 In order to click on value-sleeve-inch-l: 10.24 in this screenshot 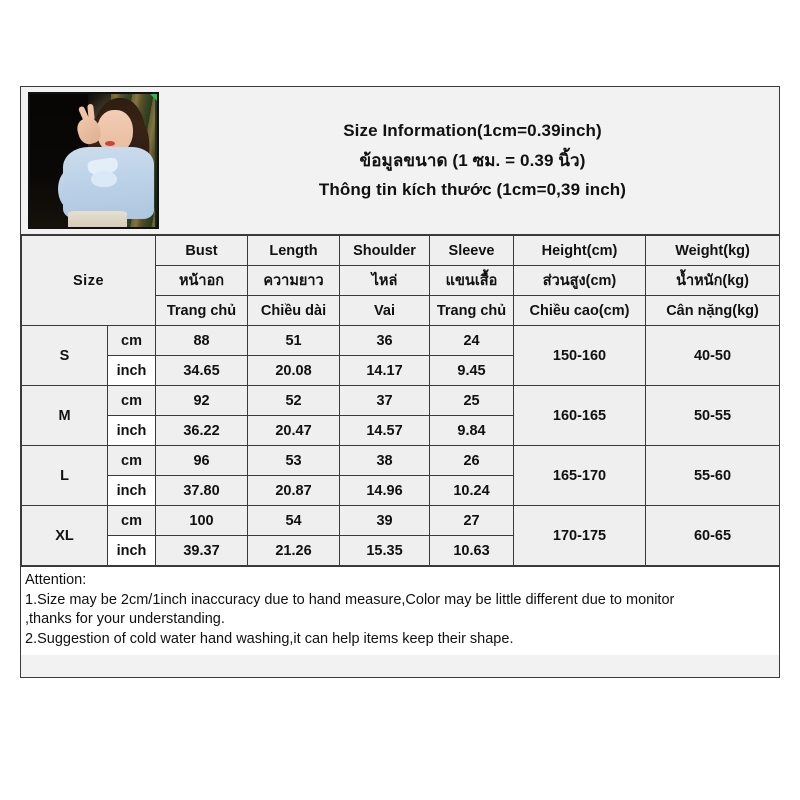, I will do `click(472, 490)`.